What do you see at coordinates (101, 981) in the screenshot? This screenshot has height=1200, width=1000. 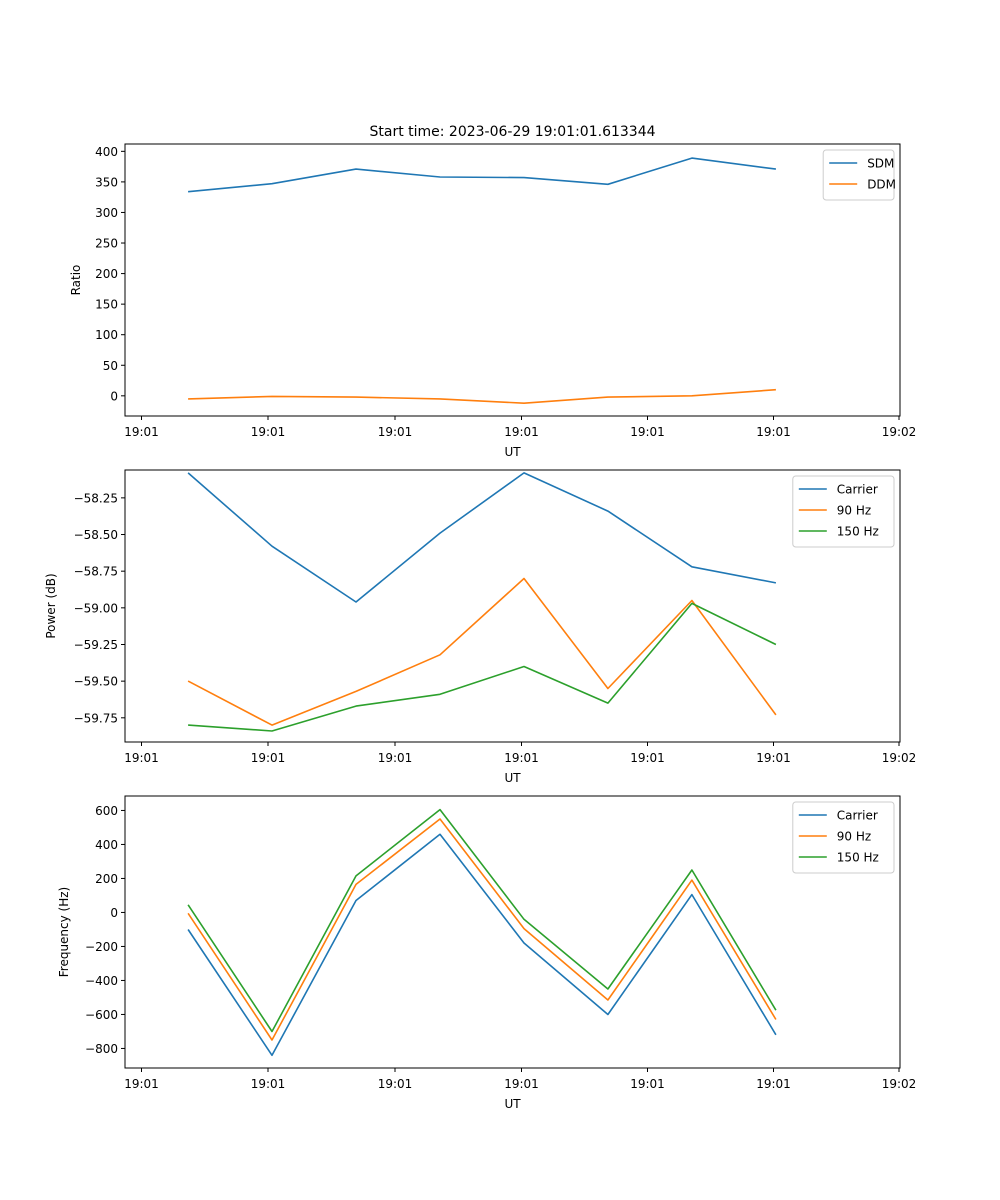 I see `y-tick-label: −400` at bounding box center [101, 981].